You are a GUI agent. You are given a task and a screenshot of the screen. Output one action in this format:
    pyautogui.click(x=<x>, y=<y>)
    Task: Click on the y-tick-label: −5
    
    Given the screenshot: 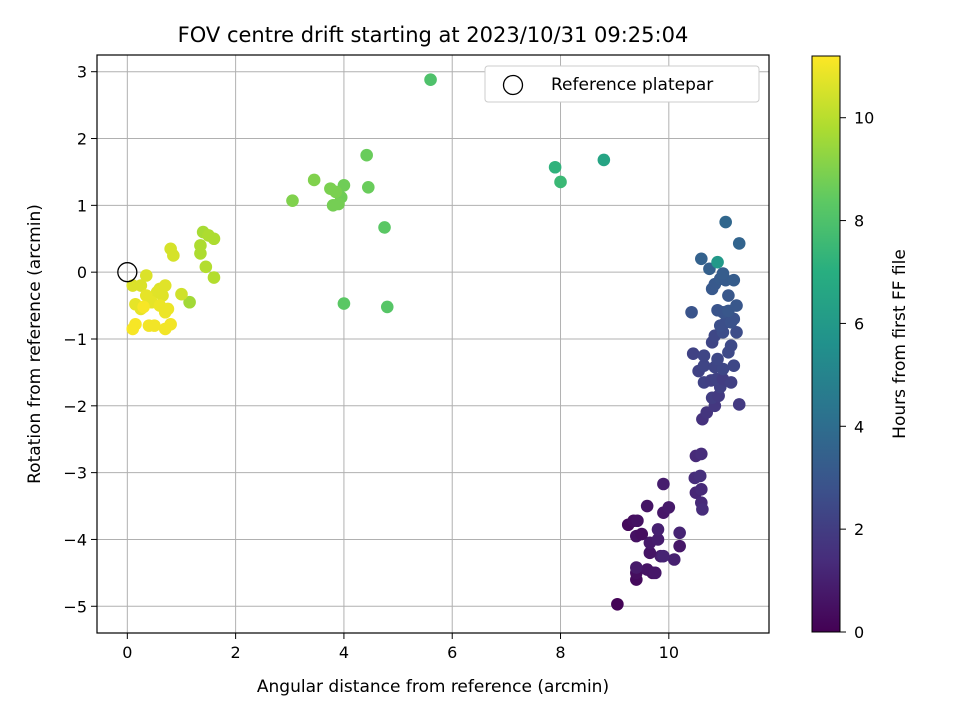 What is the action you would take?
    pyautogui.click(x=75, y=606)
    